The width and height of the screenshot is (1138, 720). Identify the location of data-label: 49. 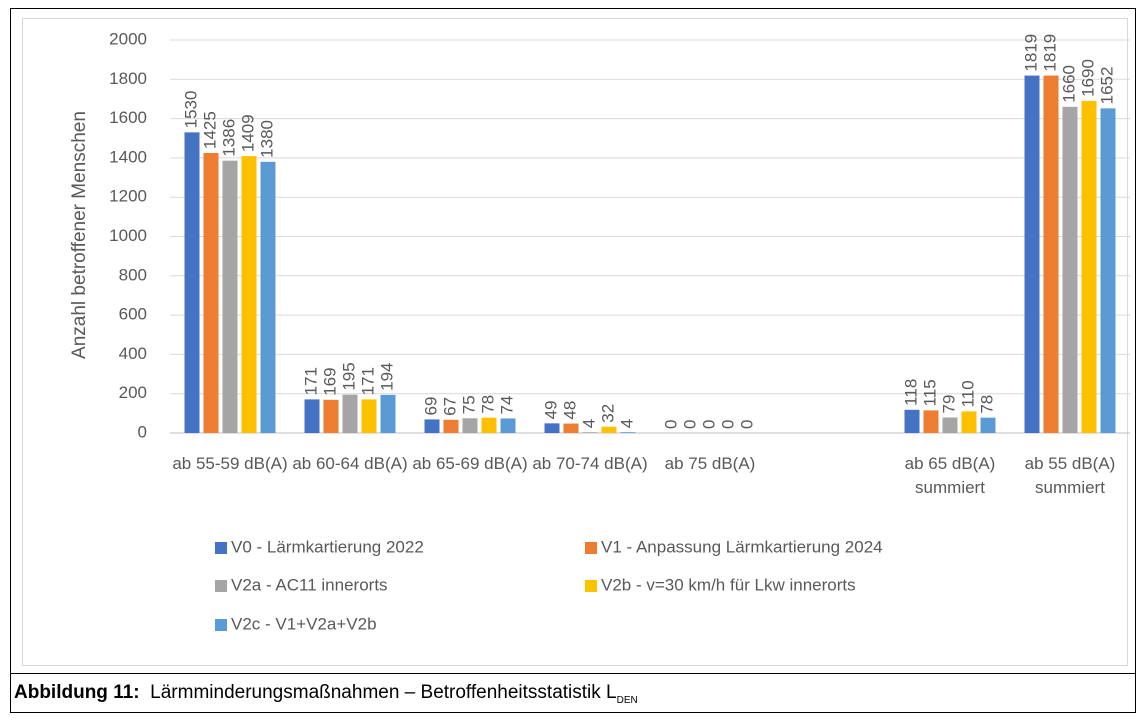
(550, 409).